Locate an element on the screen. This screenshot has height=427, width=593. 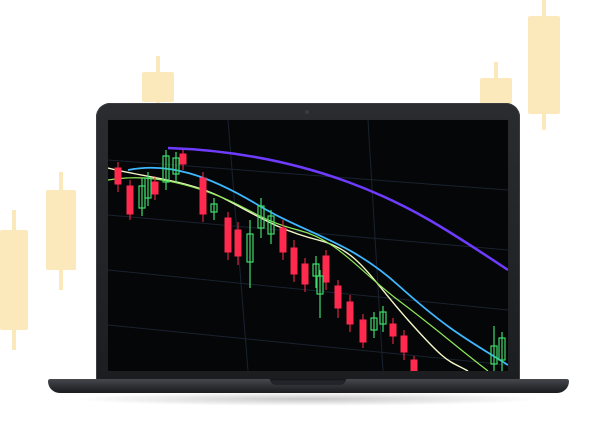
laptop-base is located at coordinates (308, 386).